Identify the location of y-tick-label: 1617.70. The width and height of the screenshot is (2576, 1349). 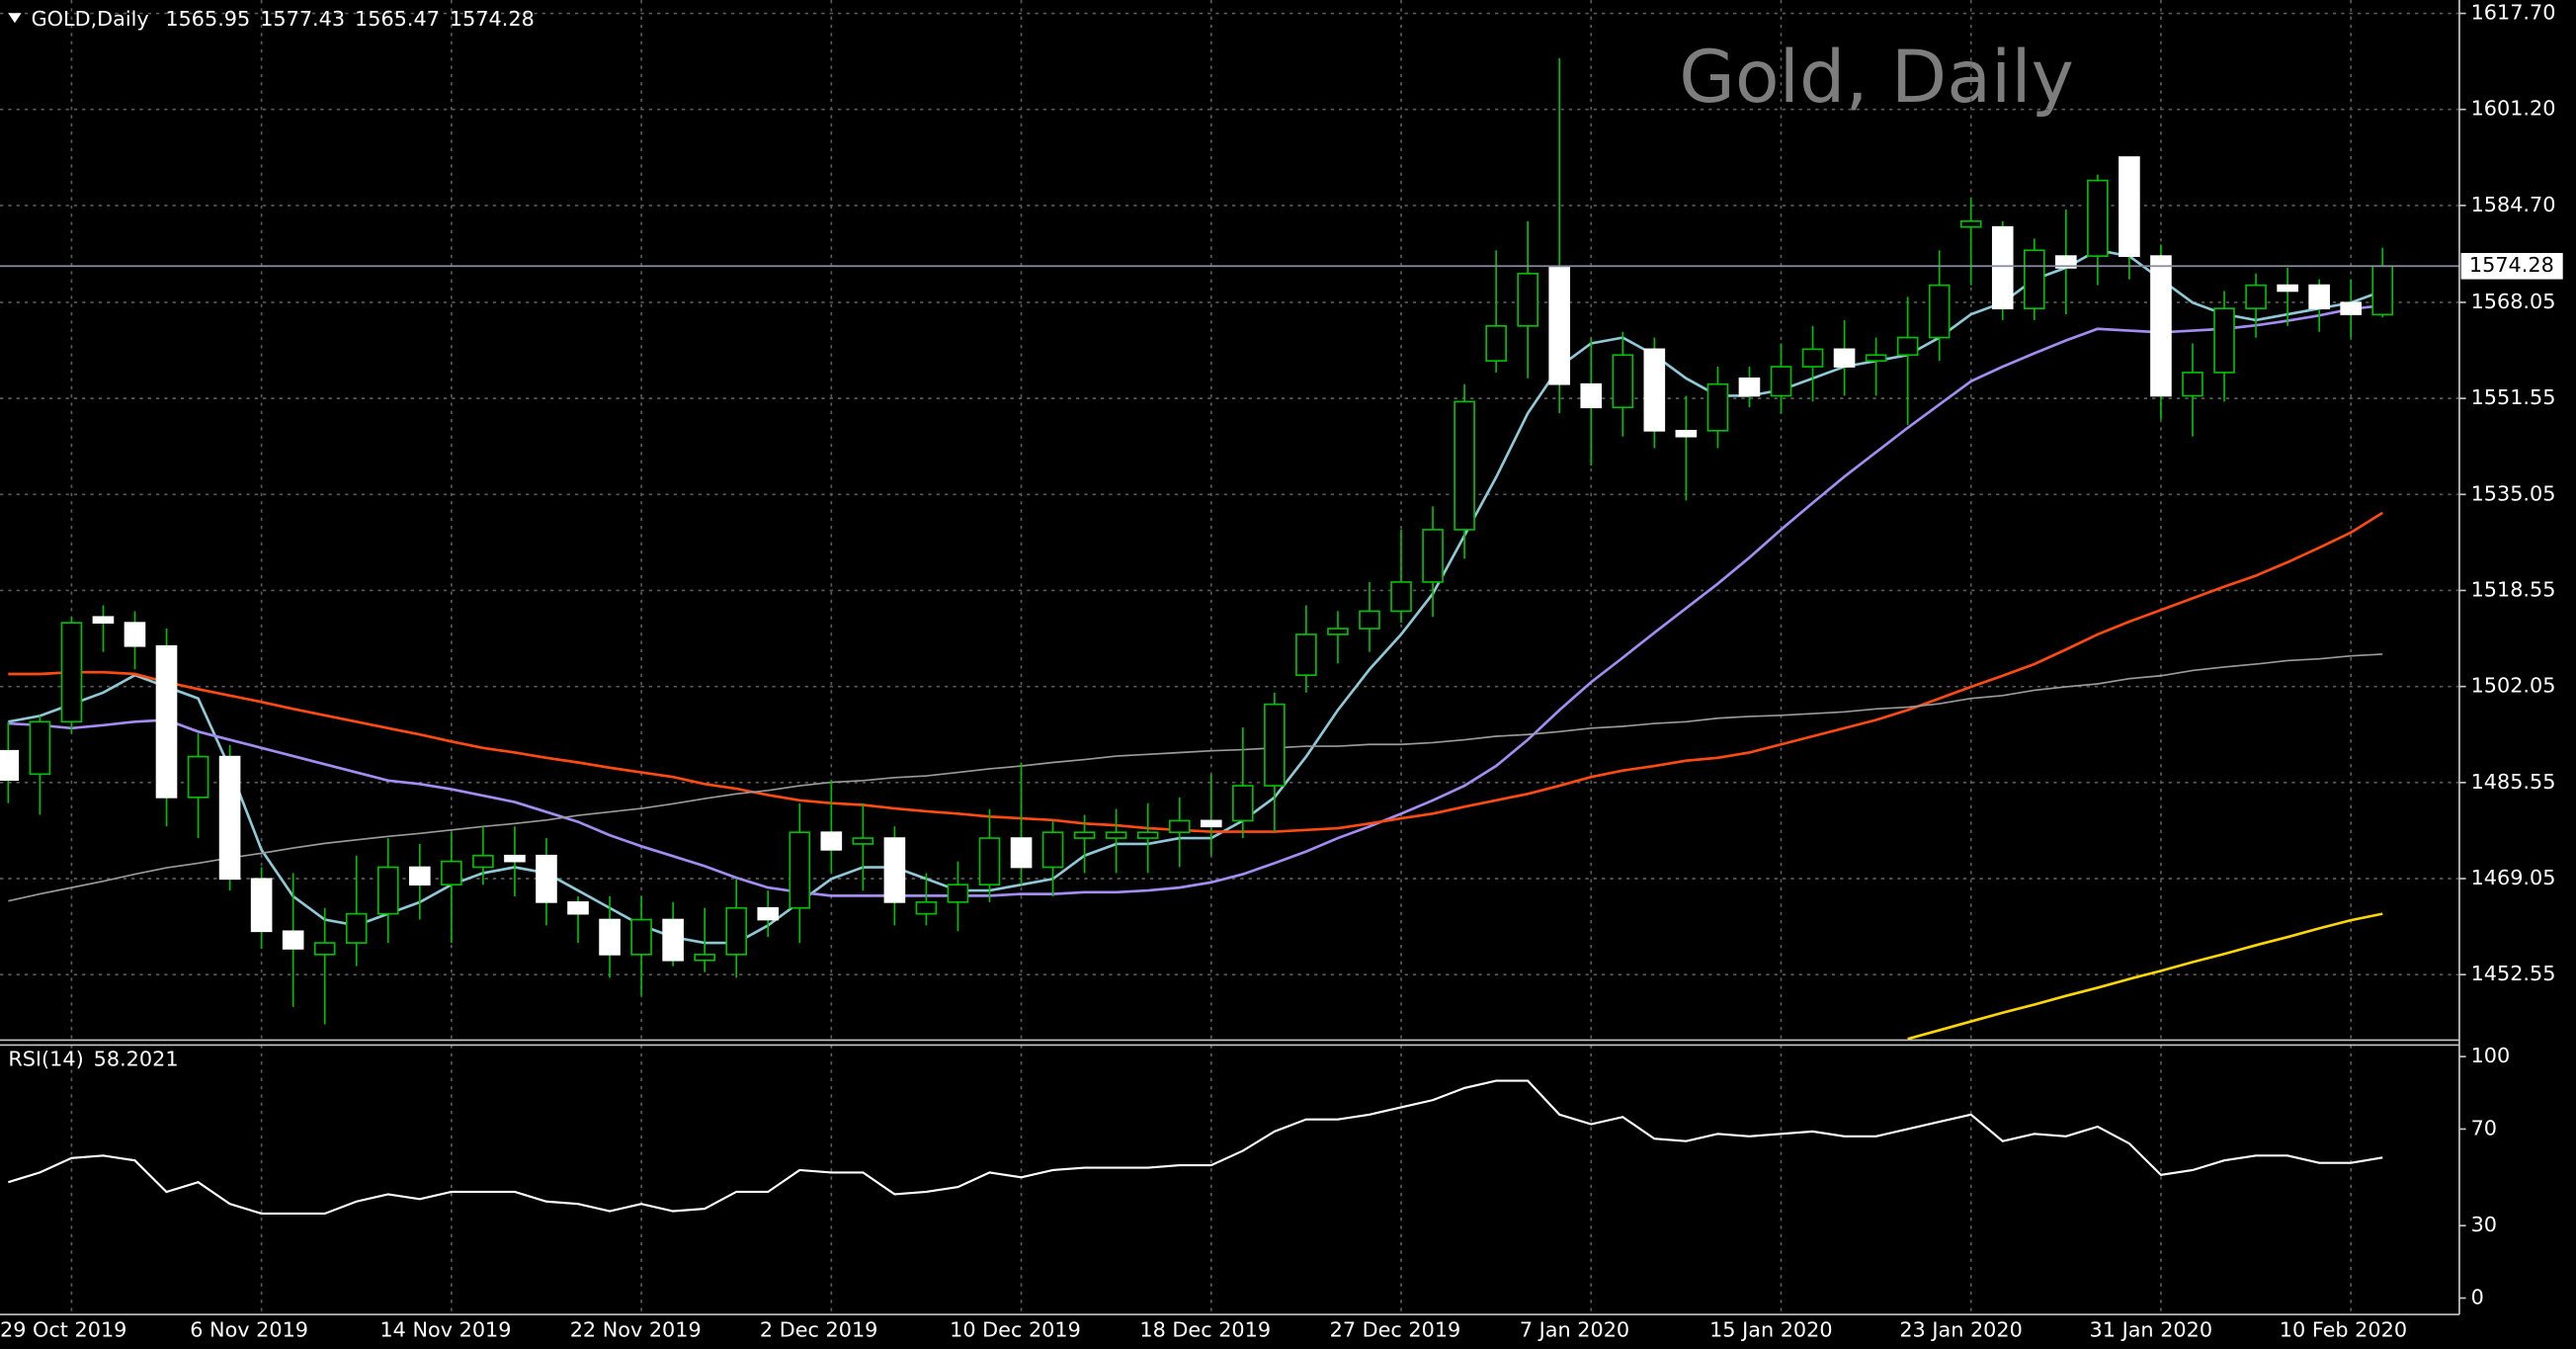
(2513, 13).